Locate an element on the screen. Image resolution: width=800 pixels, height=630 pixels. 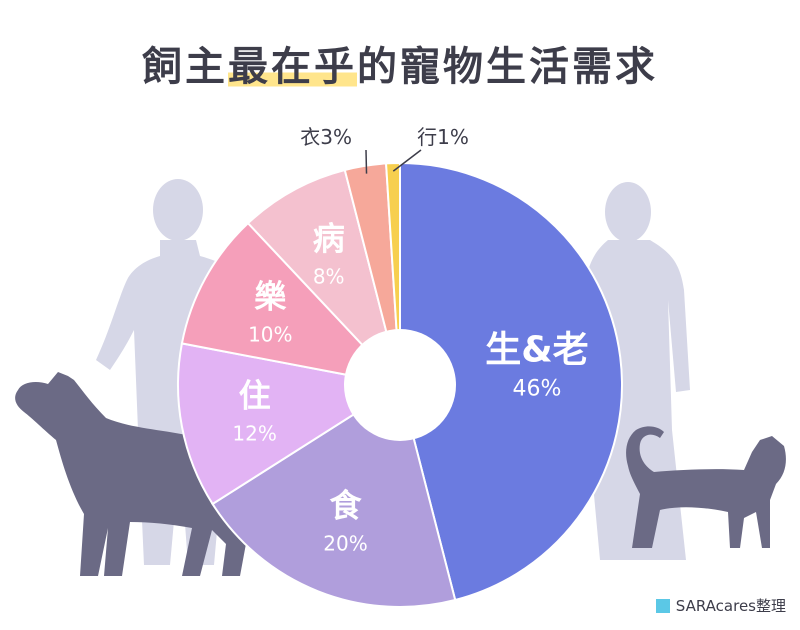
slice-value-label: 20% is located at coordinates (345, 544).